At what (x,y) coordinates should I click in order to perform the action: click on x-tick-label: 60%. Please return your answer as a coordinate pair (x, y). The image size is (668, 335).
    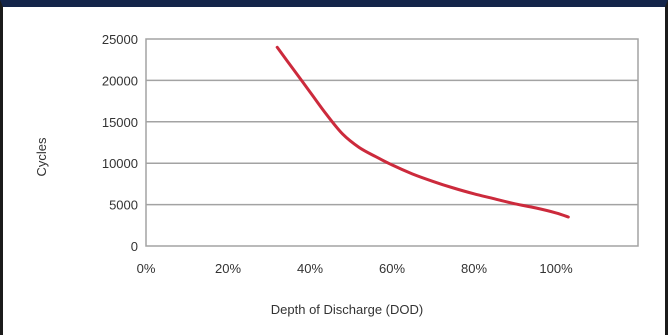
    Looking at the image, I should click on (392, 268).